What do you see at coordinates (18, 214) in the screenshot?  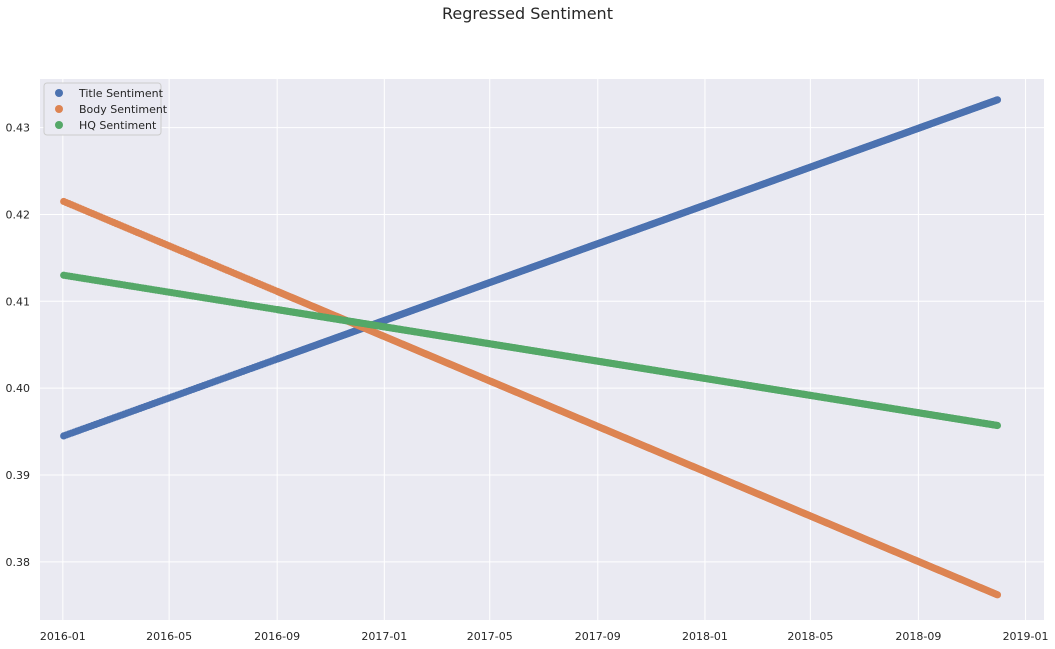 I see `y-tick-label: 0.42` at bounding box center [18, 214].